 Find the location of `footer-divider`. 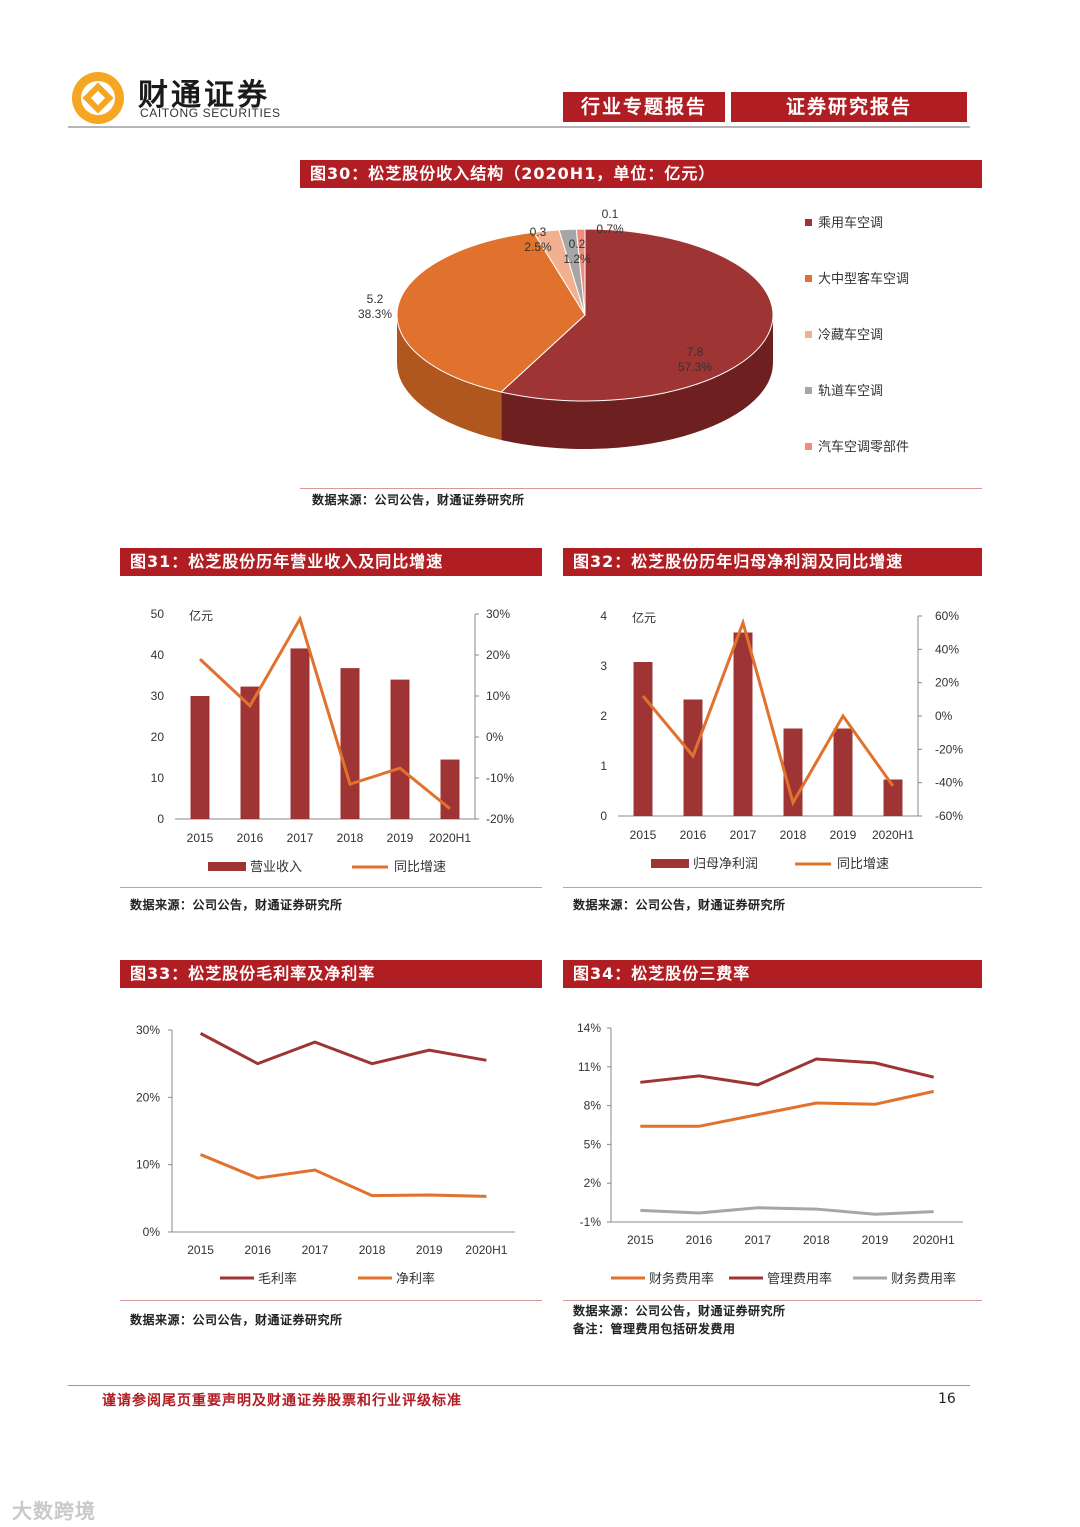

footer-divider is located at coordinates (519, 1385).